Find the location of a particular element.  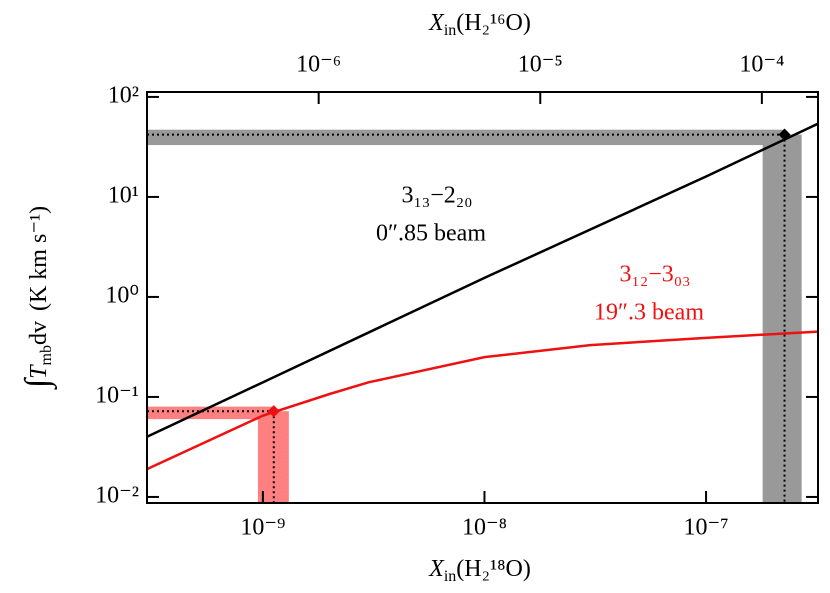

y-symbol: T is located at coordinates (39, 371).